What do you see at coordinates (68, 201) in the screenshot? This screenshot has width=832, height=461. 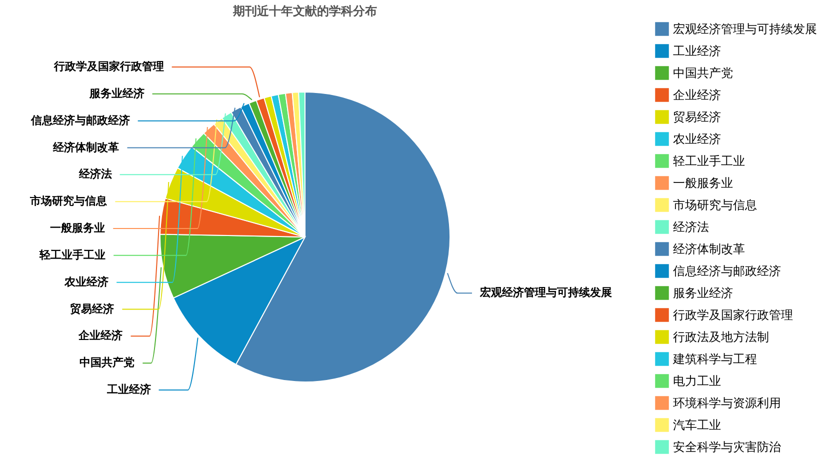 I see `slice-label: 市场研究与信息` at bounding box center [68, 201].